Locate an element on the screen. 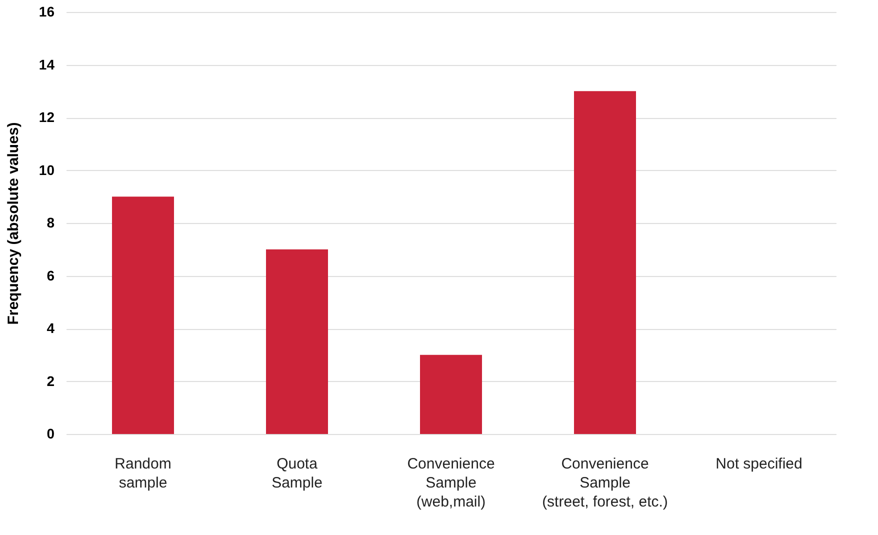  y-tick-label: 14 is located at coordinates (46, 64).